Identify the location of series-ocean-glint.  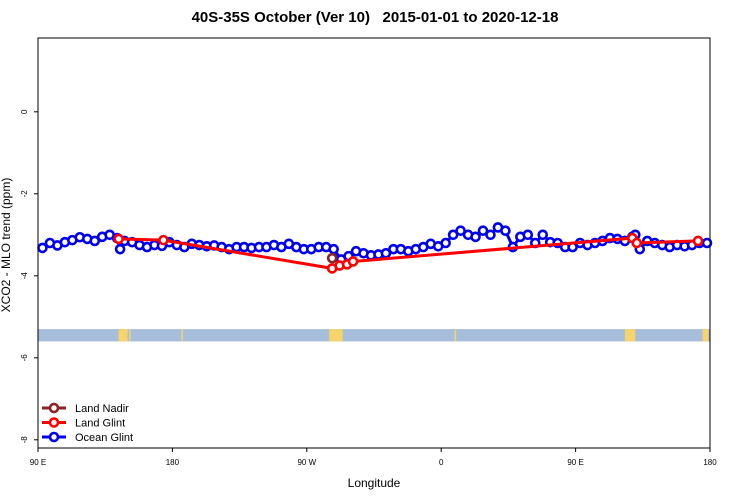
(375, 243).